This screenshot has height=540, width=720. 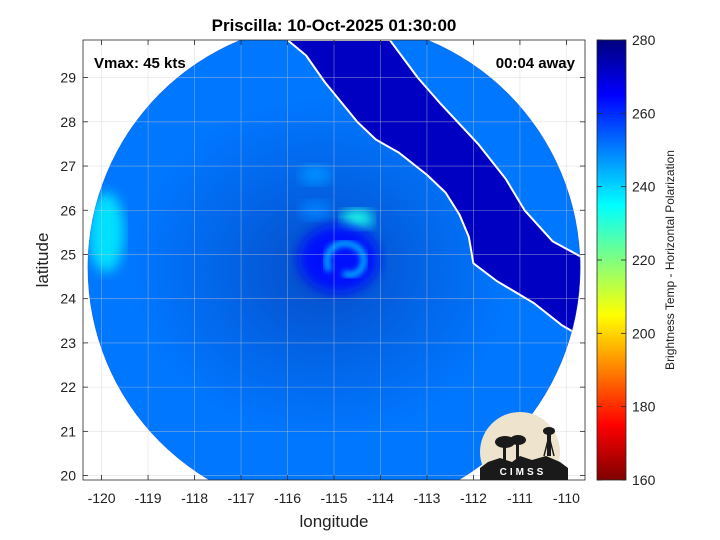 I want to click on chart-title: Priscilla: 10-Oct-2025 01:30:00, so click(x=334, y=25).